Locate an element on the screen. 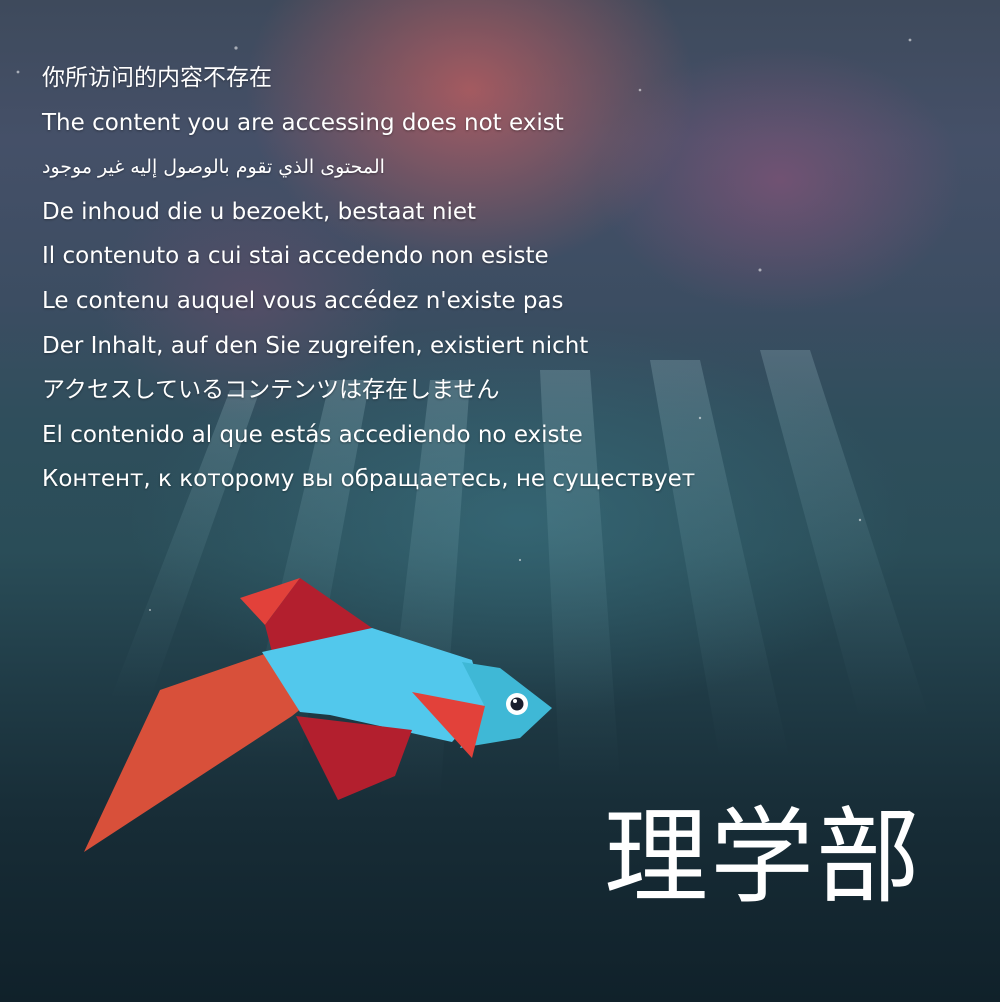 The image size is (1000, 1002). fish-body is located at coordinates (373, 685).